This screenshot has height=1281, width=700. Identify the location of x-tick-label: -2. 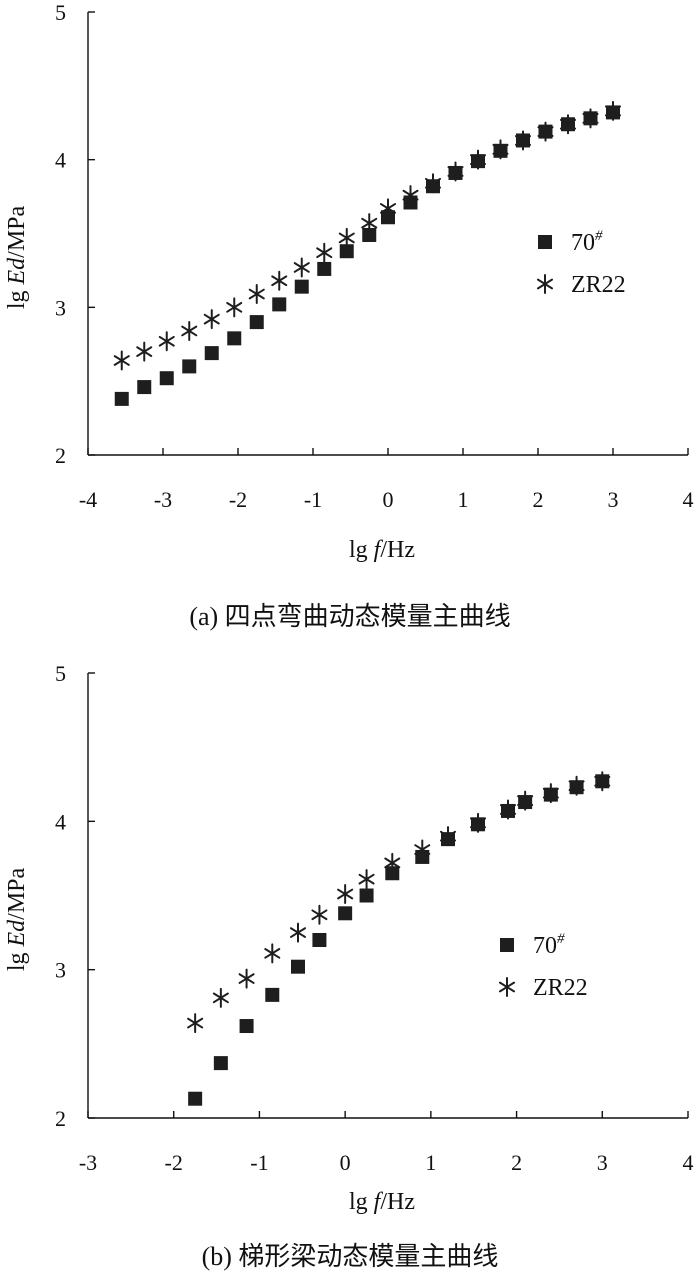
(238, 499).